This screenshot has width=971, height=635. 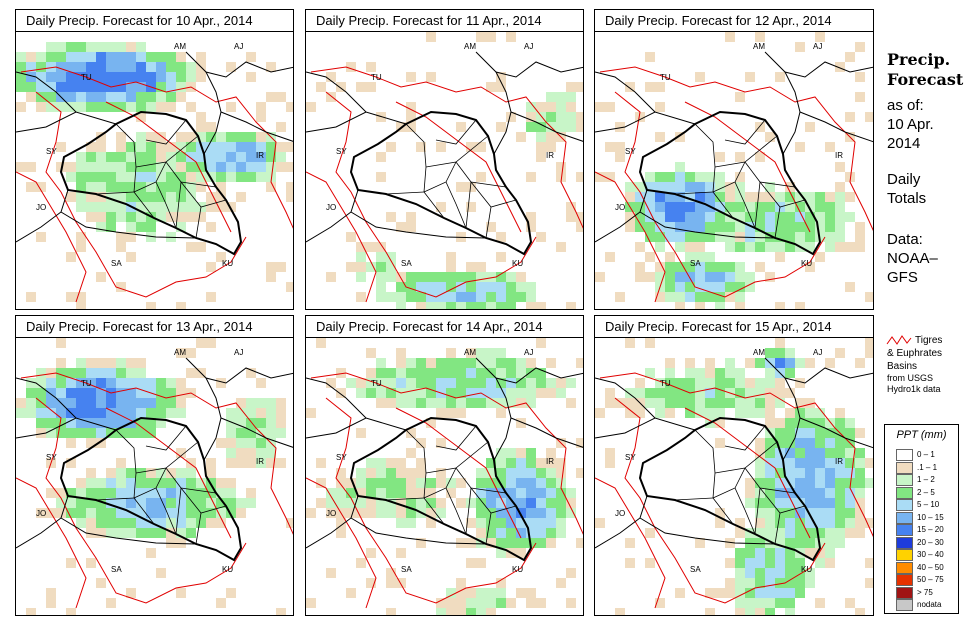 I want to click on country-label: SA, so click(x=116, y=569).